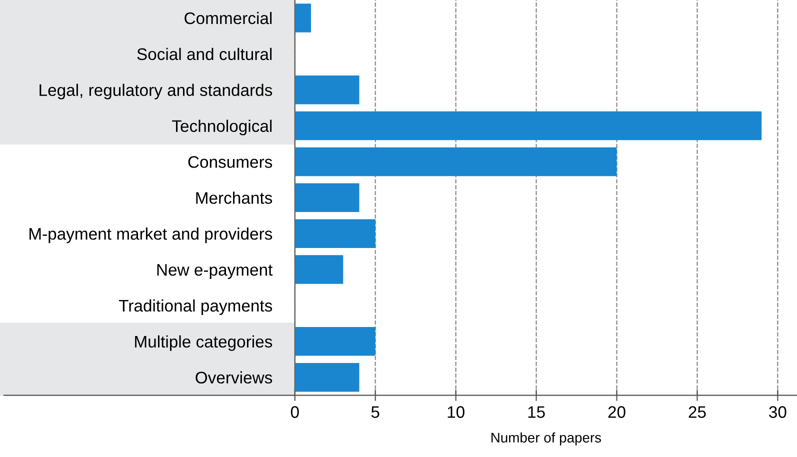 This screenshot has height=457, width=797. Describe the element at coordinates (156, 92) in the screenshot. I see `y-tick-label: Legal, regulatory and standards` at that location.